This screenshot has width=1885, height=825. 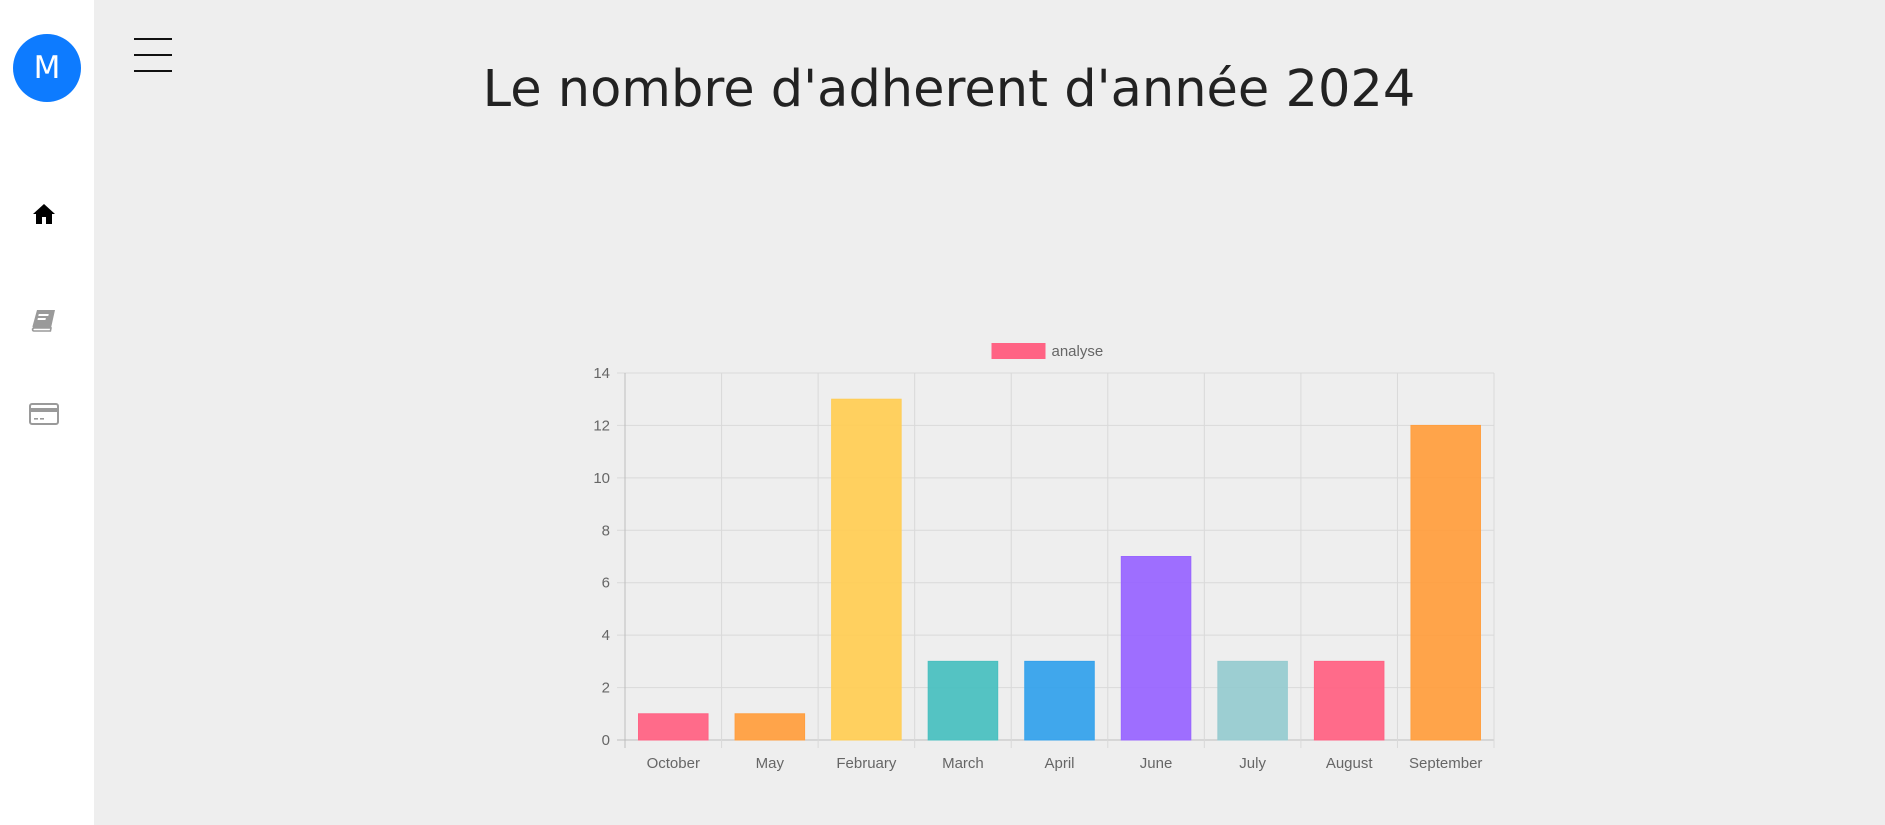 I want to click on x-tick-label: August, so click(x=1350, y=763).